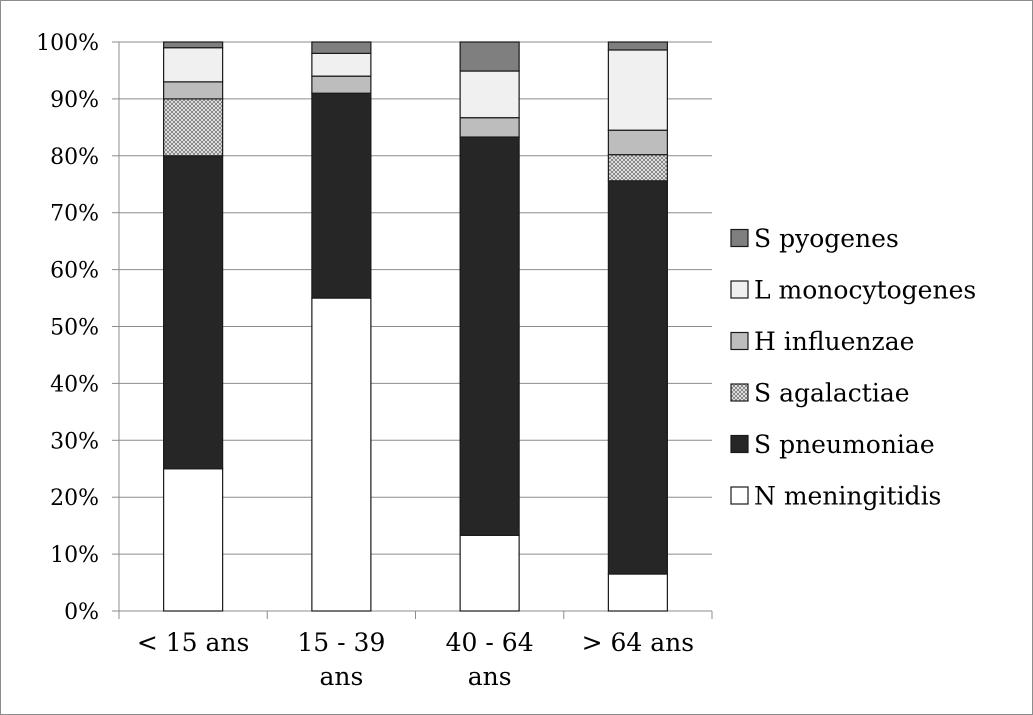 The width and height of the screenshot is (1033, 715). I want to click on y-tick-label: 100%, so click(67, 43).